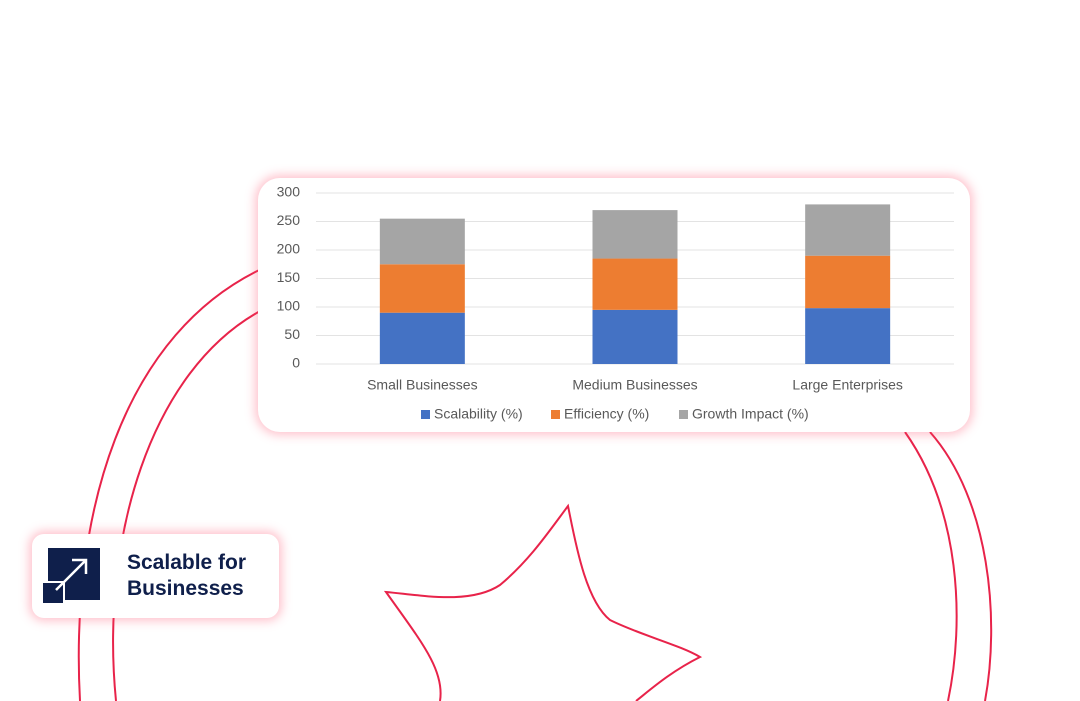 The height and width of the screenshot is (701, 1080). I want to click on y-tick-label: 50, so click(292, 334).